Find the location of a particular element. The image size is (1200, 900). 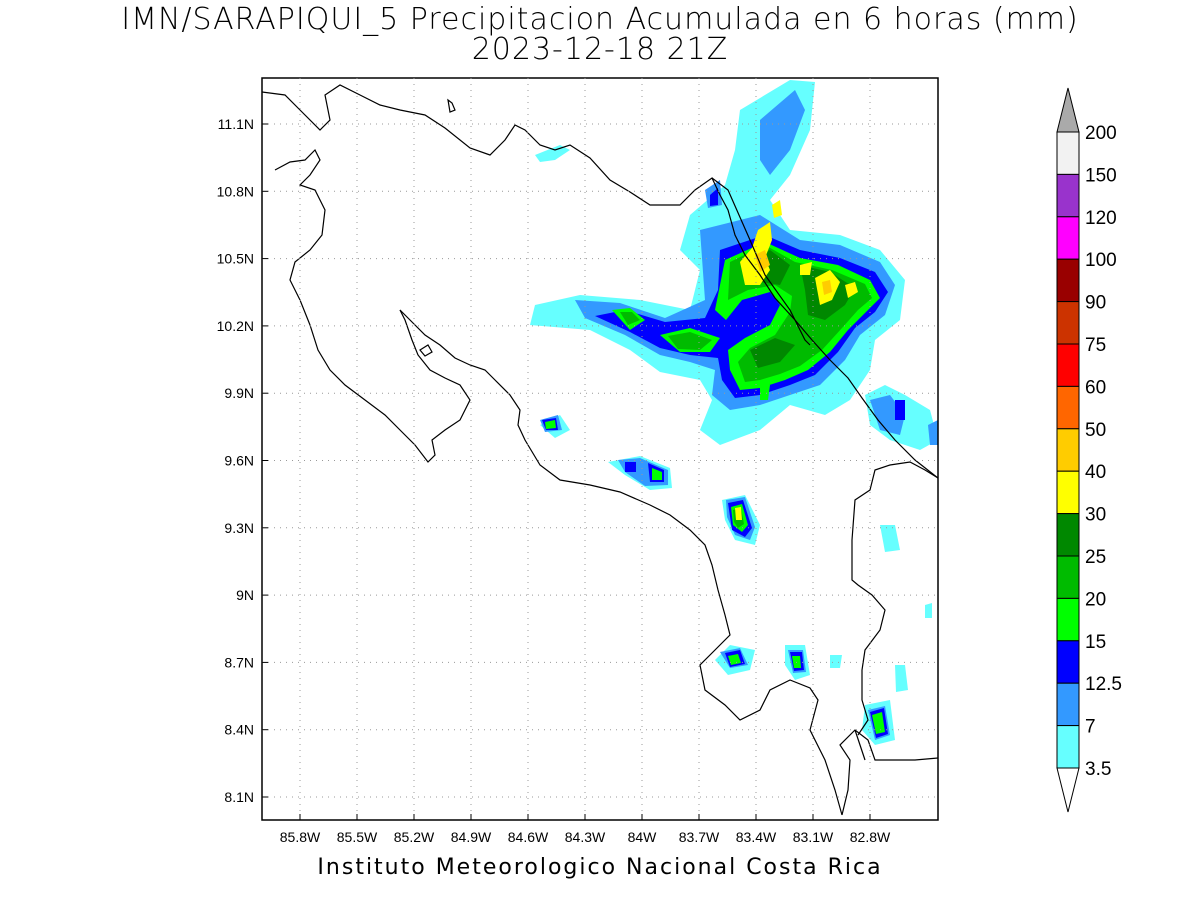

lon-tick-label: 82.8W is located at coordinates (870, 837).